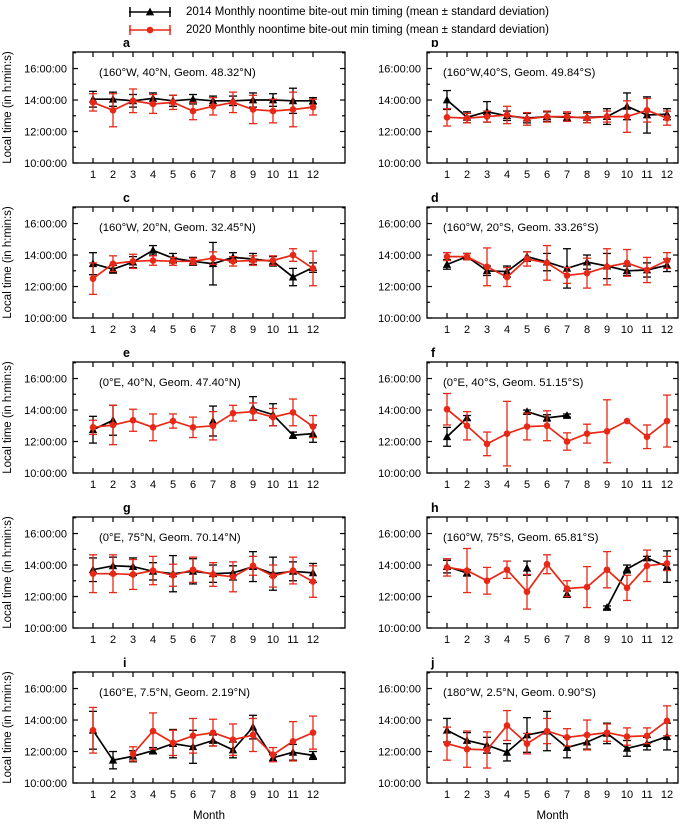 The height and width of the screenshot is (828, 685). I want to click on panel-letter: b, so click(435, 45).